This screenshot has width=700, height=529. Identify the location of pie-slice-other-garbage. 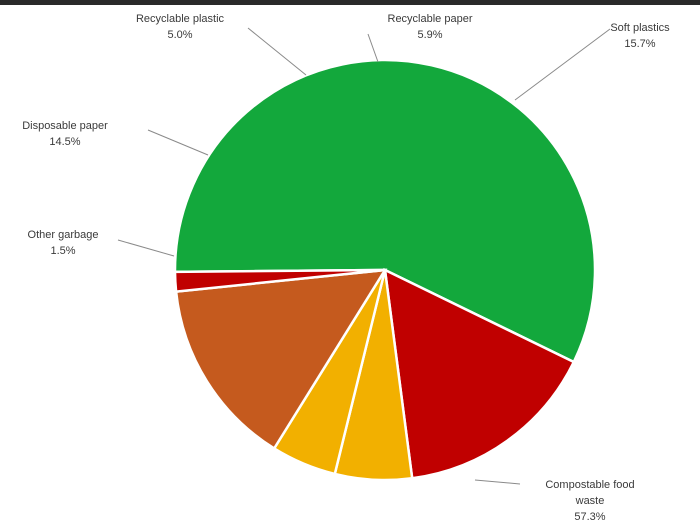
(279, 280).